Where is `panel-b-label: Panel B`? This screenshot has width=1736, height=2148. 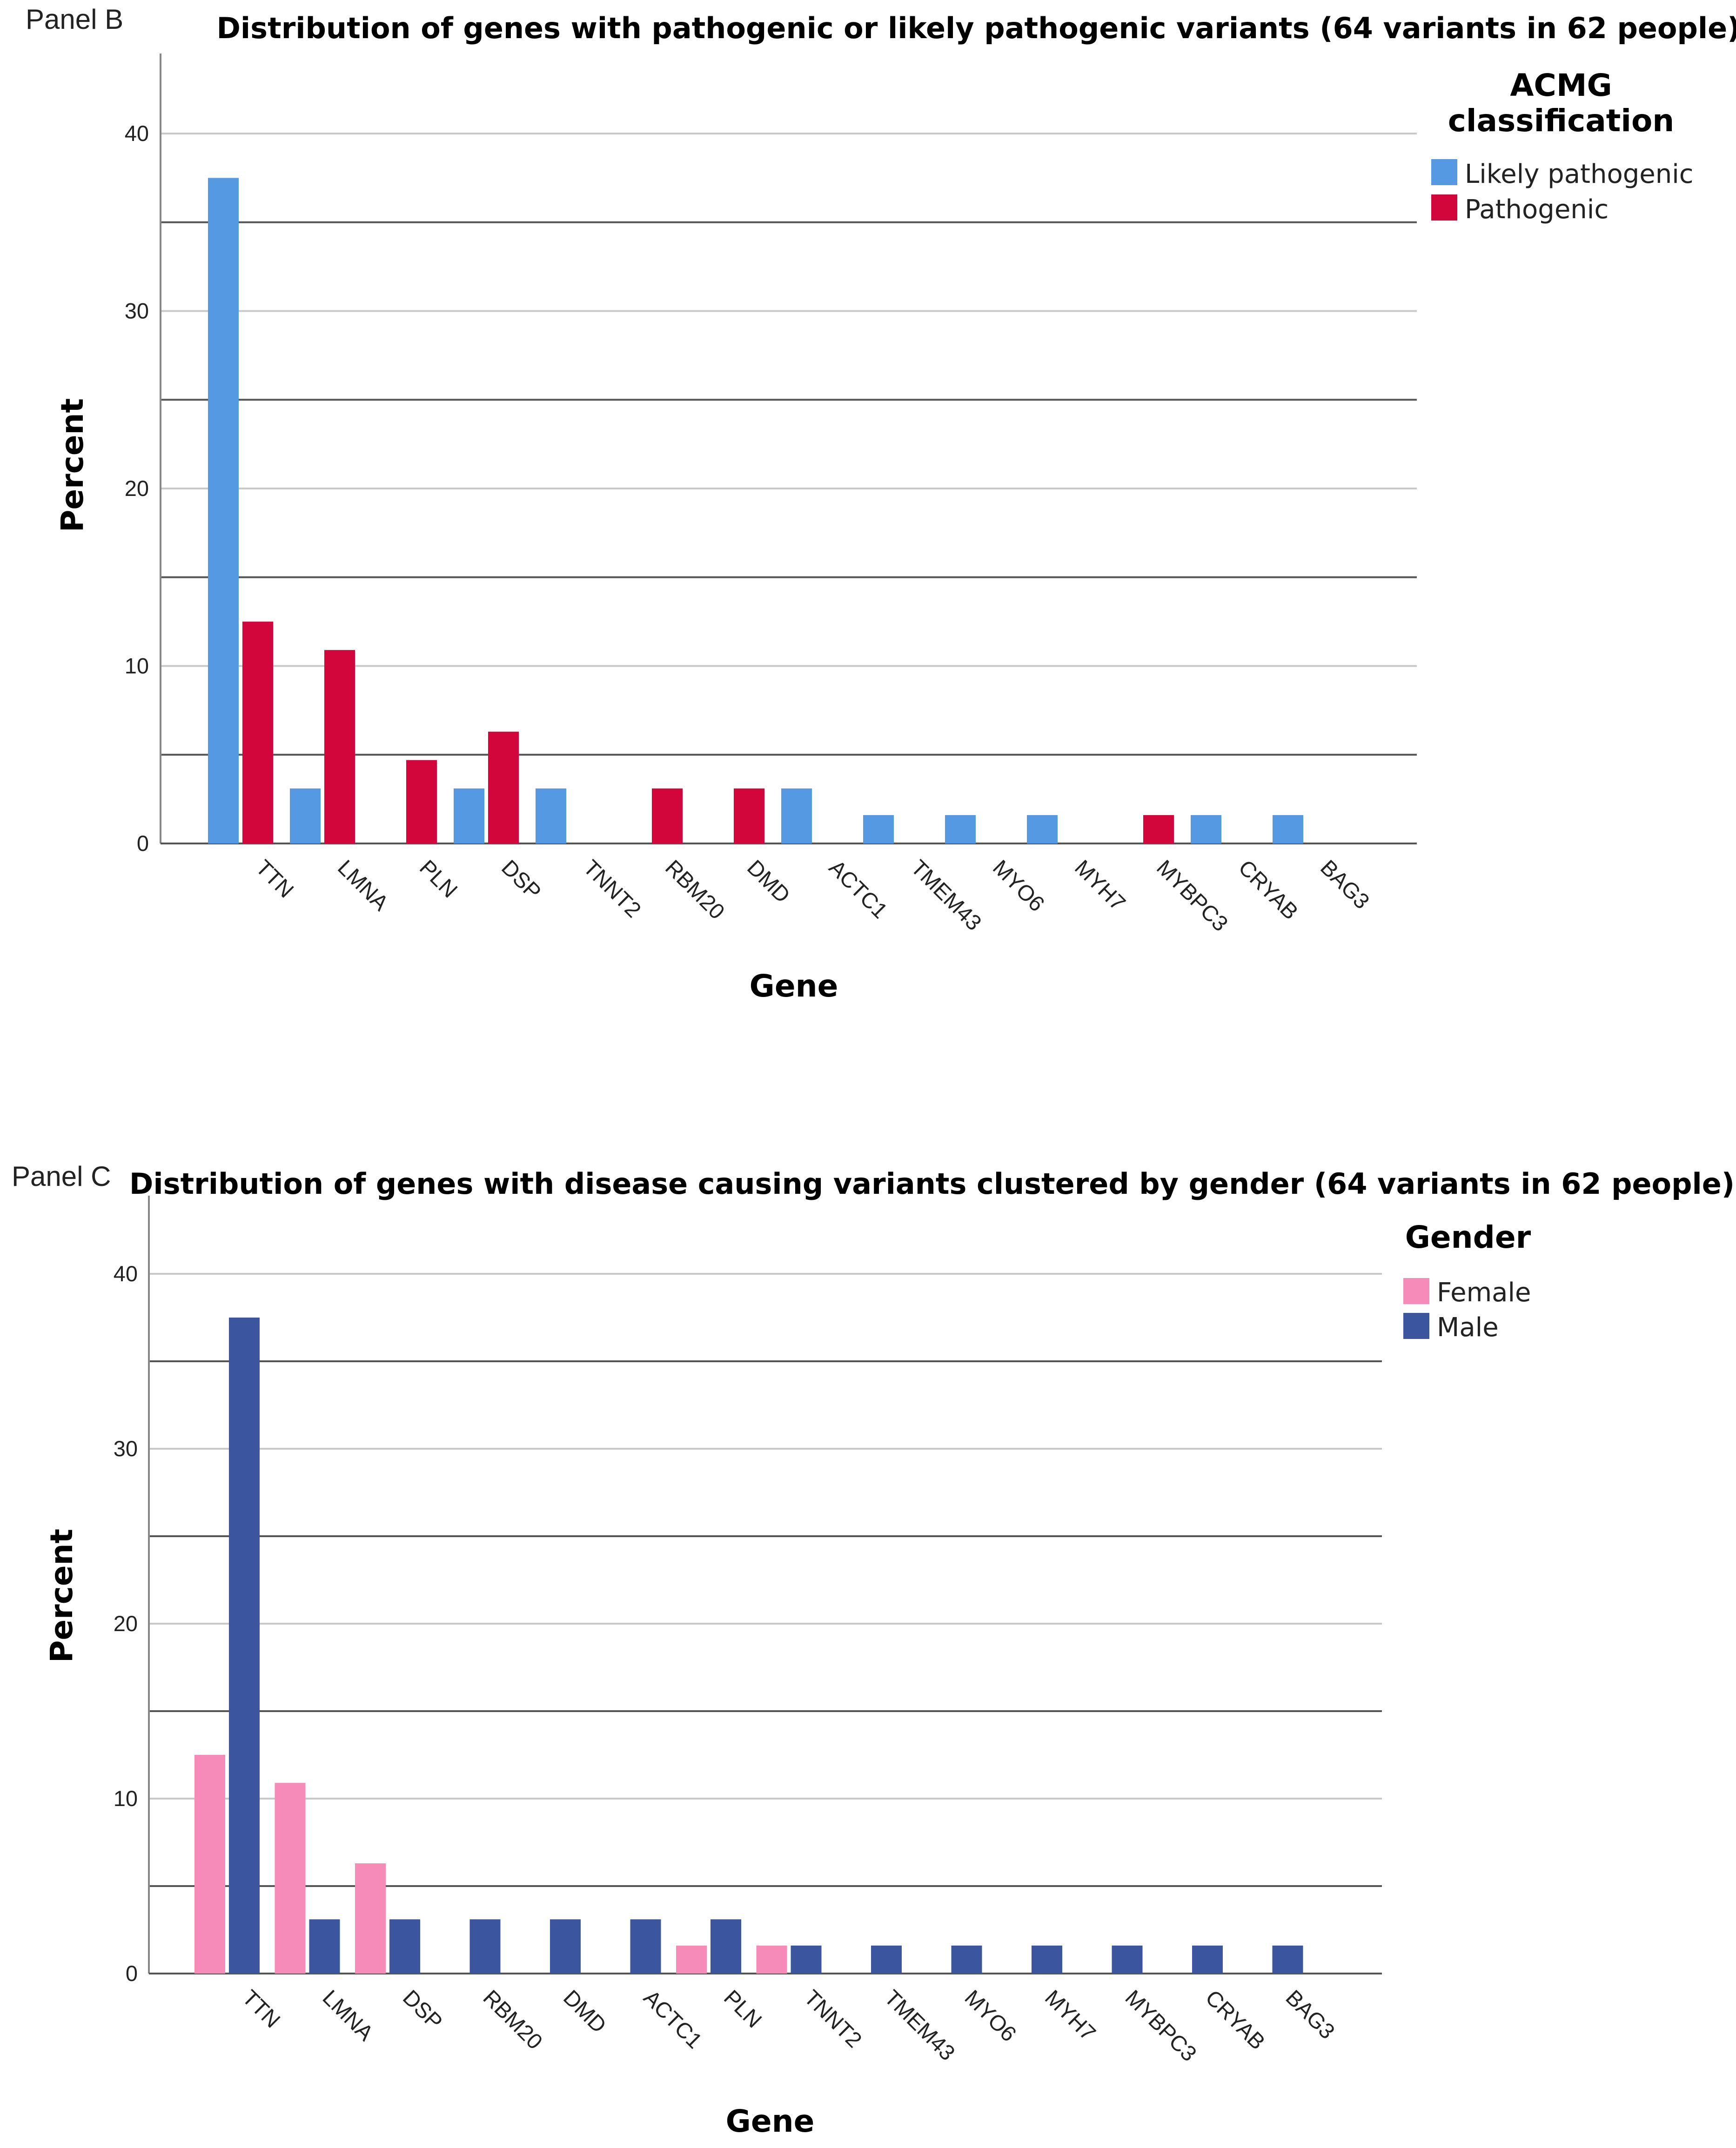
panel-b-label: Panel B is located at coordinates (75, 19).